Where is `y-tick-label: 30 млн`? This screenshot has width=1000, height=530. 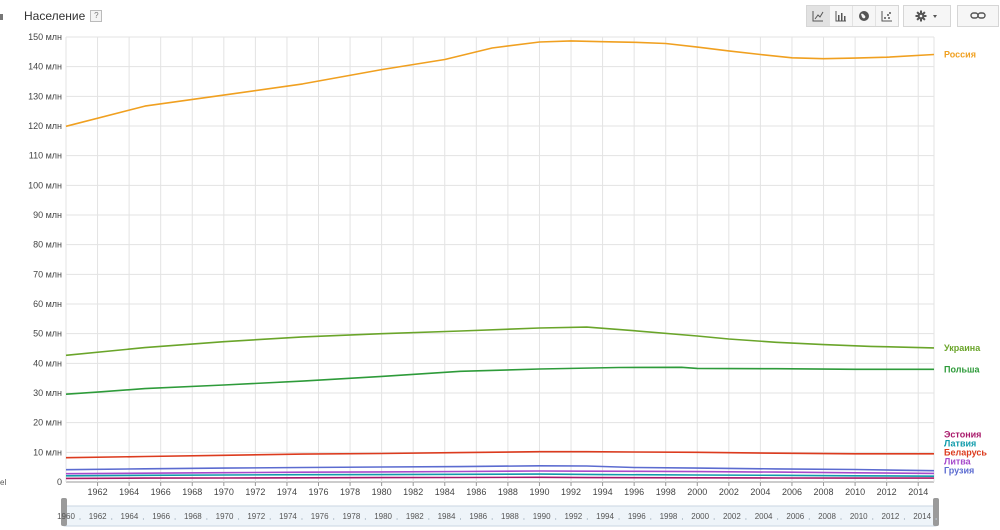 y-tick-label: 30 млн is located at coordinates (47, 393).